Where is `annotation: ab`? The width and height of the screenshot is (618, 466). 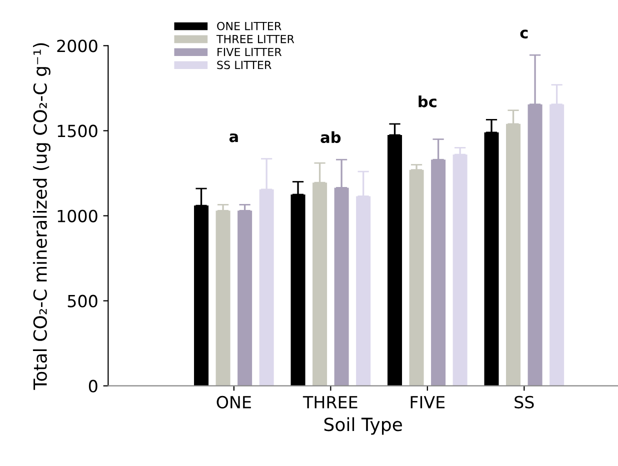
annotation: ab is located at coordinates (330, 137).